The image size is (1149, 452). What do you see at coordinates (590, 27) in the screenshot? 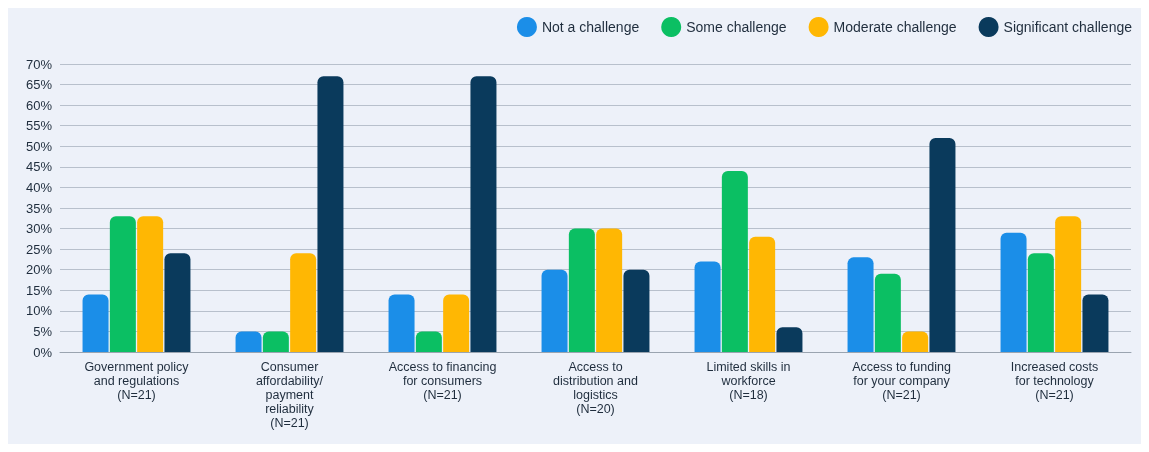
I see `legend-label: Not a challenge` at bounding box center [590, 27].